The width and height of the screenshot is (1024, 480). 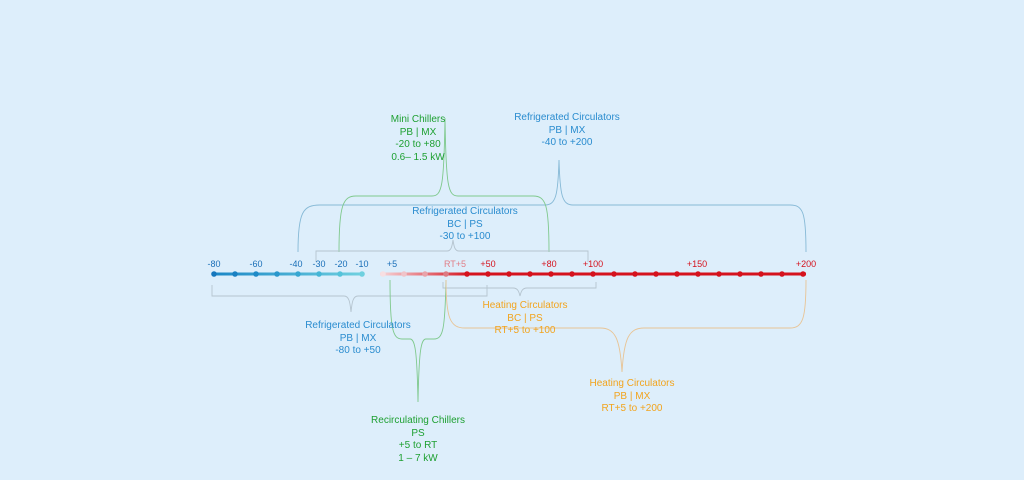 I want to click on bracket-mini-chillers, so click(x=444, y=185).